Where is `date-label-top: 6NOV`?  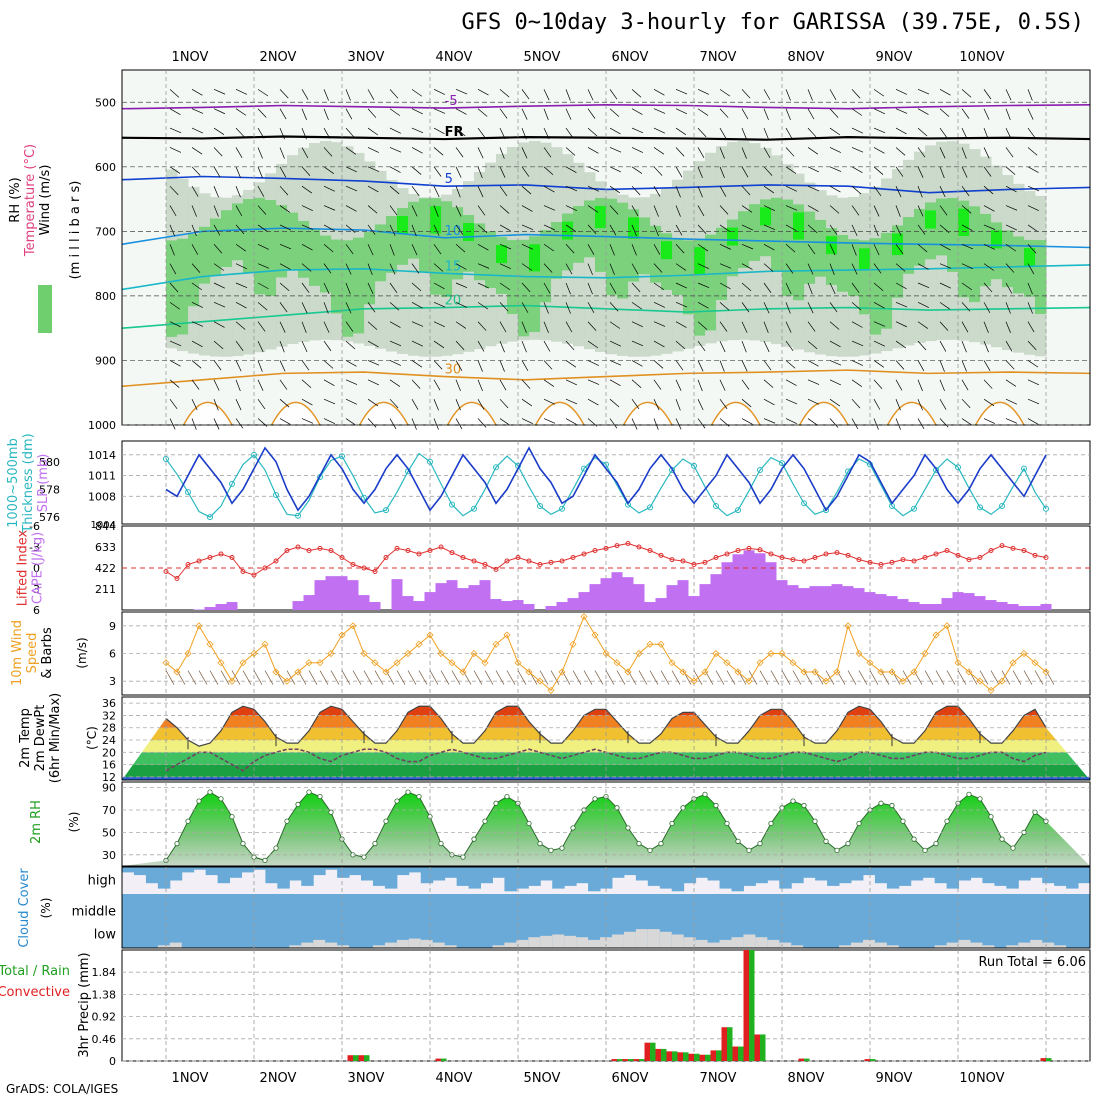
date-label-top: 6NOV is located at coordinates (630, 57).